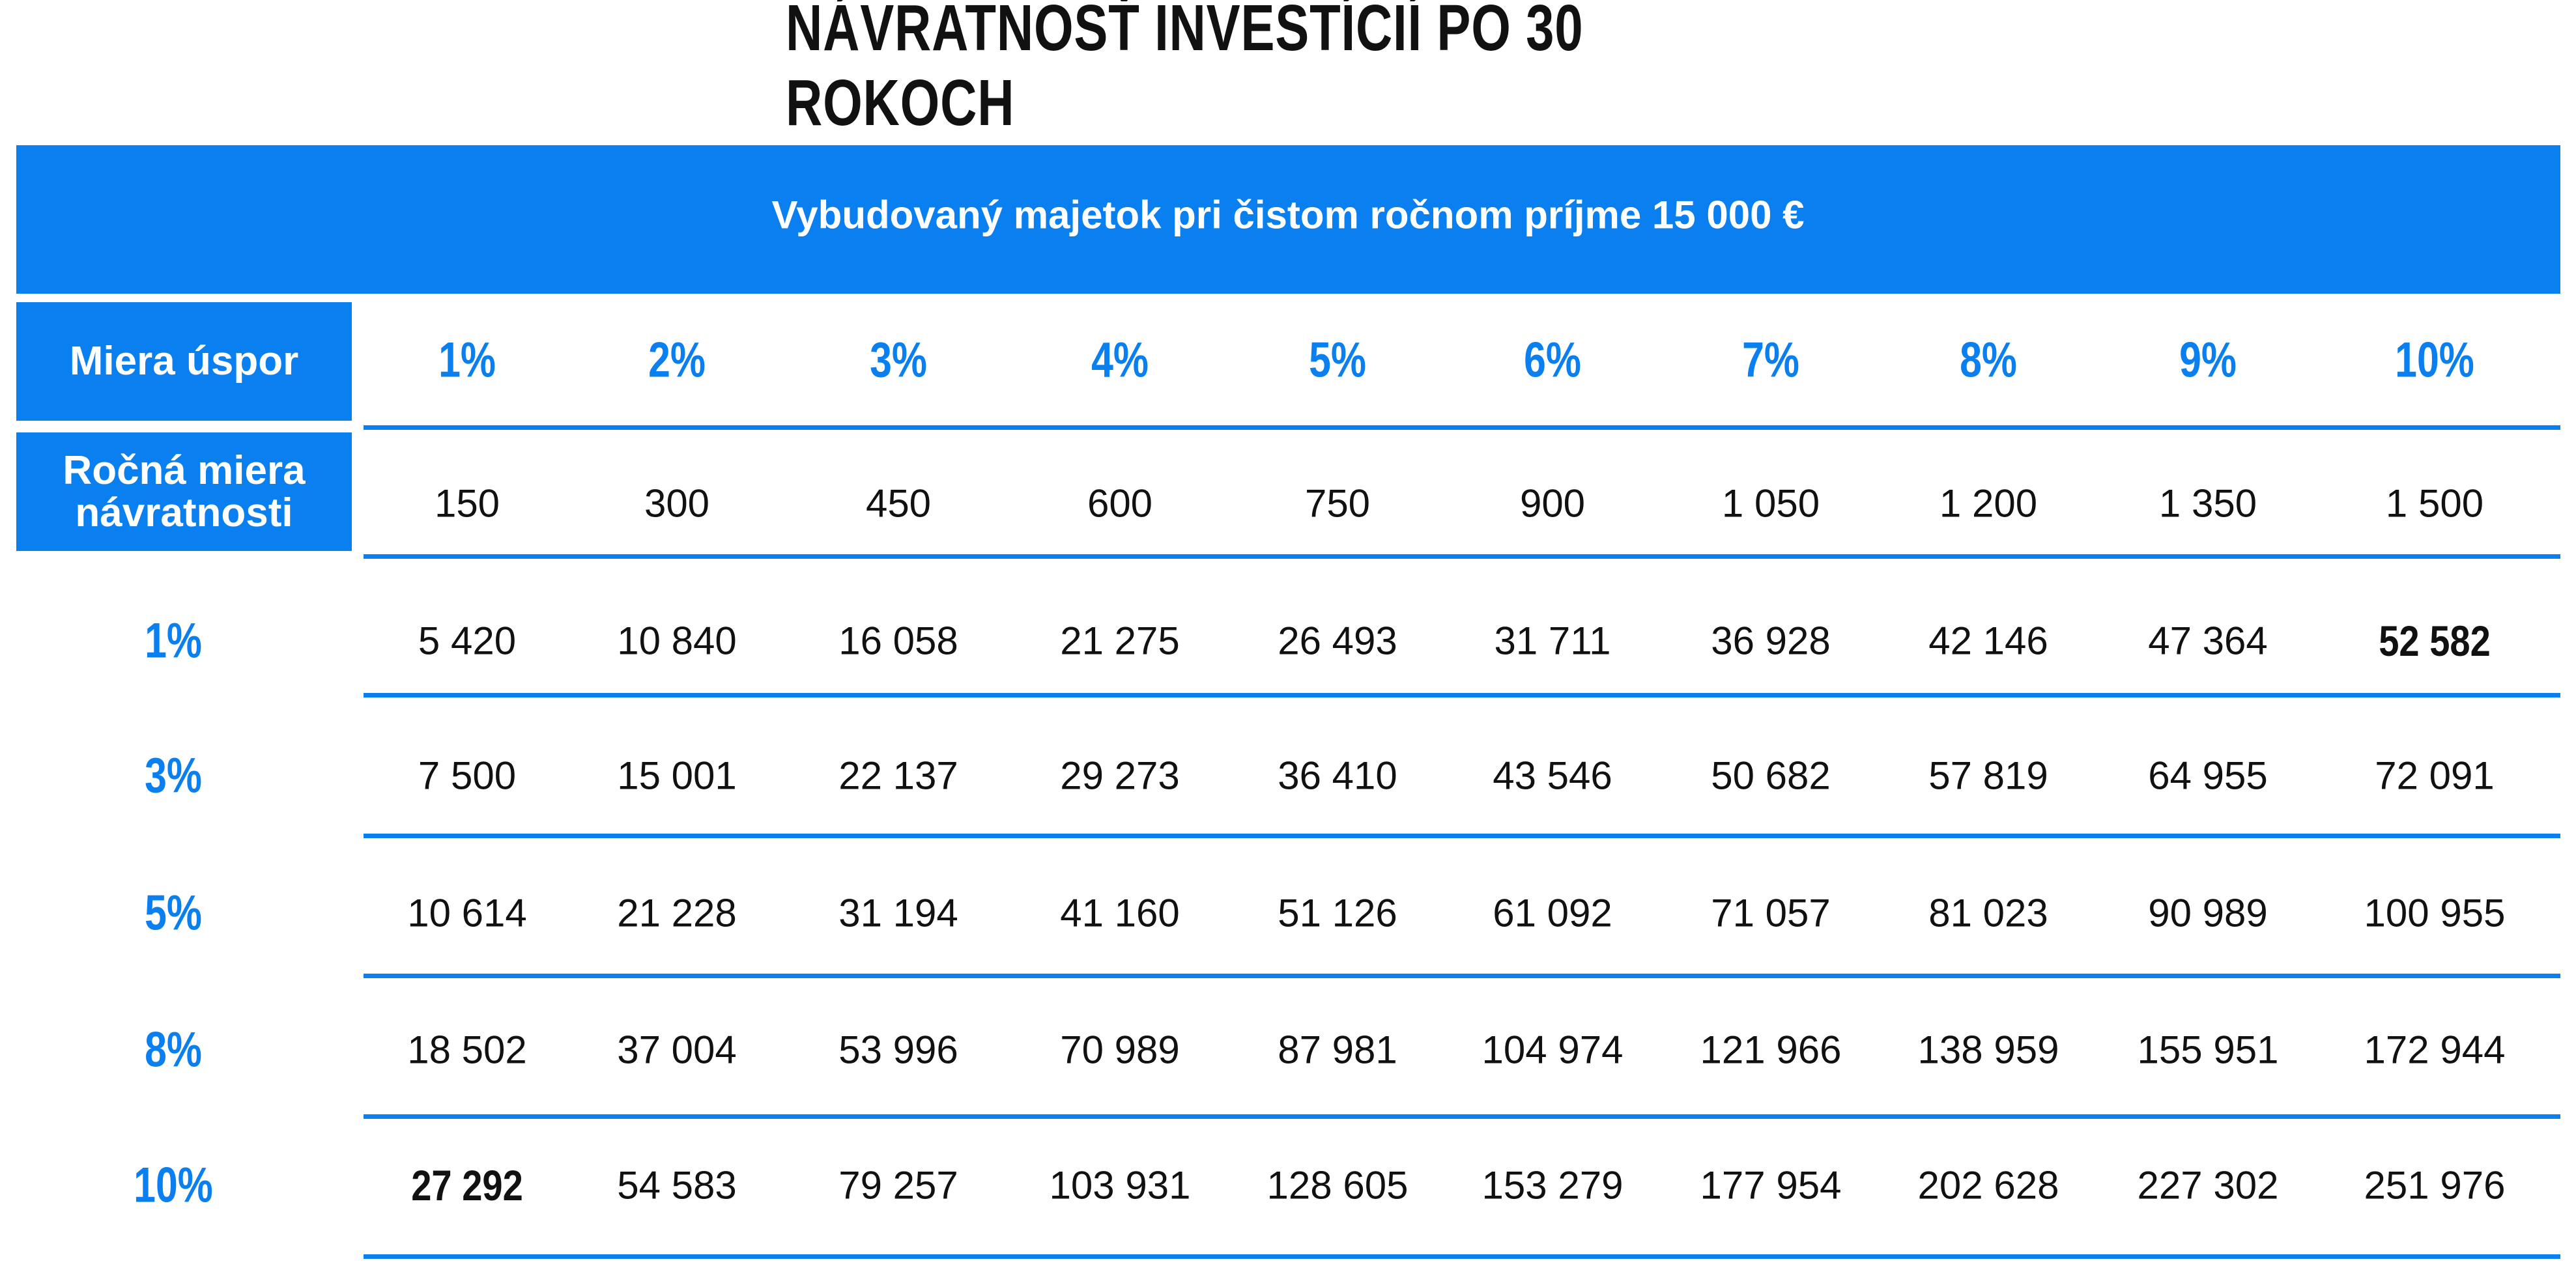 This screenshot has width=2576, height=1268. What do you see at coordinates (2435, 641) in the screenshot?
I see `value-cell: 52 582` at bounding box center [2435, 641].